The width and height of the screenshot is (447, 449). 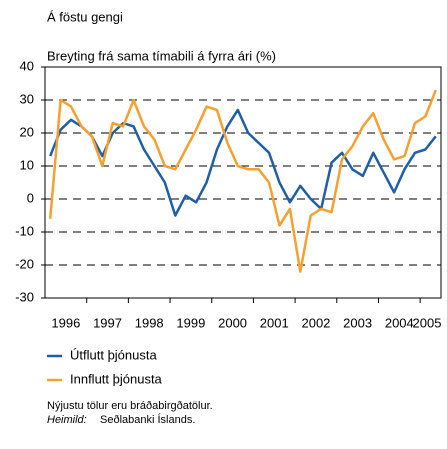 I want to click on x-tick-label: 2003, so click(x=357, y=322).